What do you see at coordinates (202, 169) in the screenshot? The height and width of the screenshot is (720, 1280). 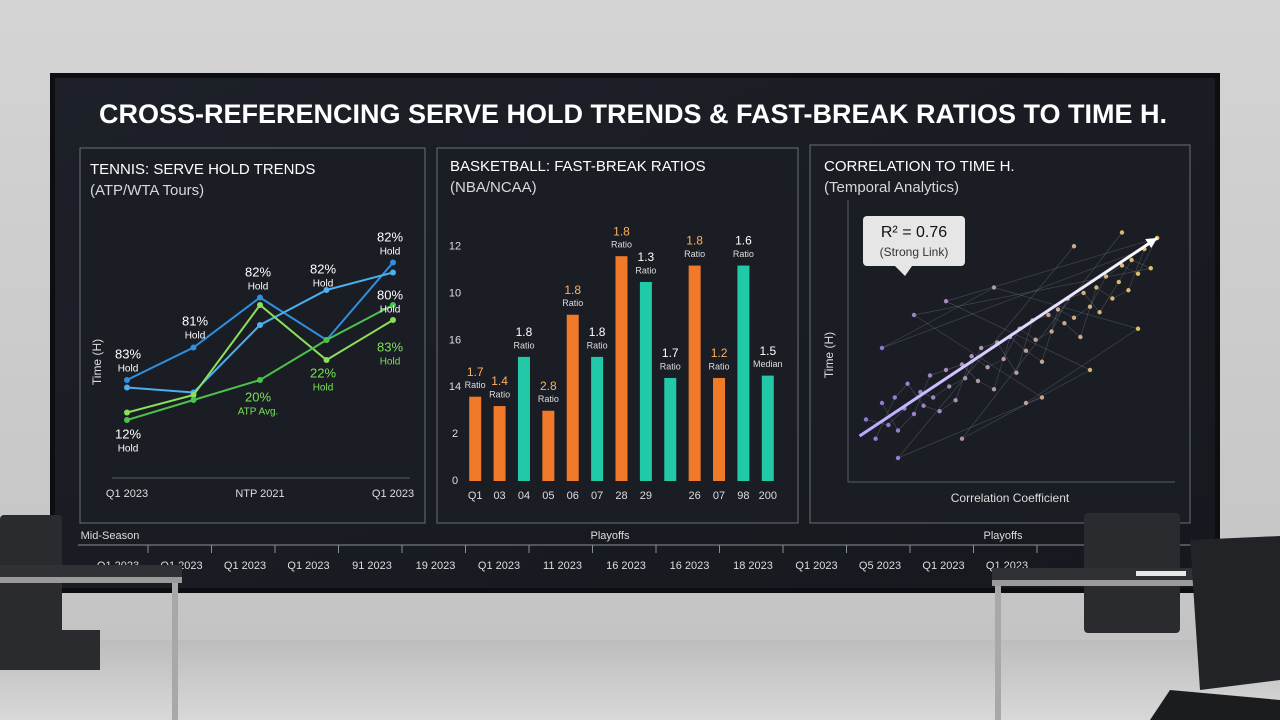 I see `chart-title: TENNIS: SERVE HOLD TRENDS` at bounding box center [202, 169].